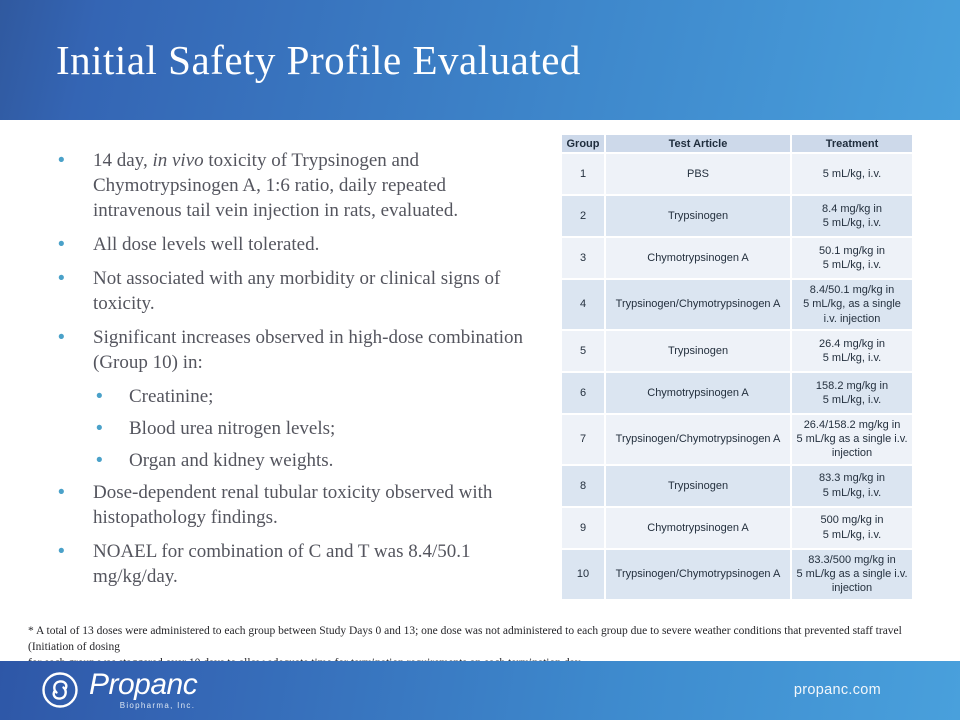  Describe the element at coordinates (698, 174) in the screenshot. I see `cell-article: PBS` at that location.